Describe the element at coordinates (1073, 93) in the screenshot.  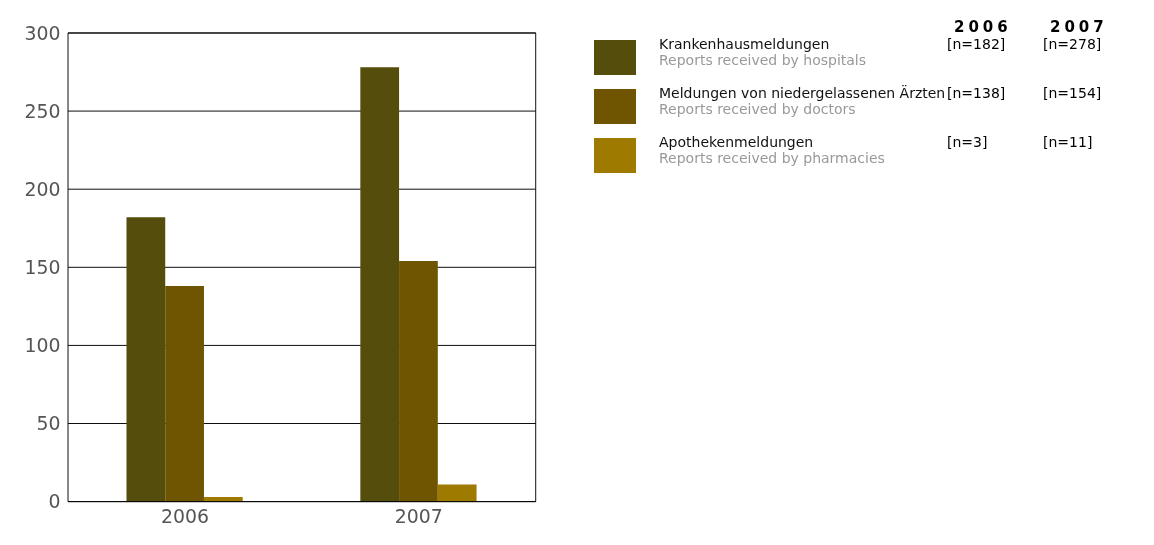
I see `text: [n=154]` at that location.